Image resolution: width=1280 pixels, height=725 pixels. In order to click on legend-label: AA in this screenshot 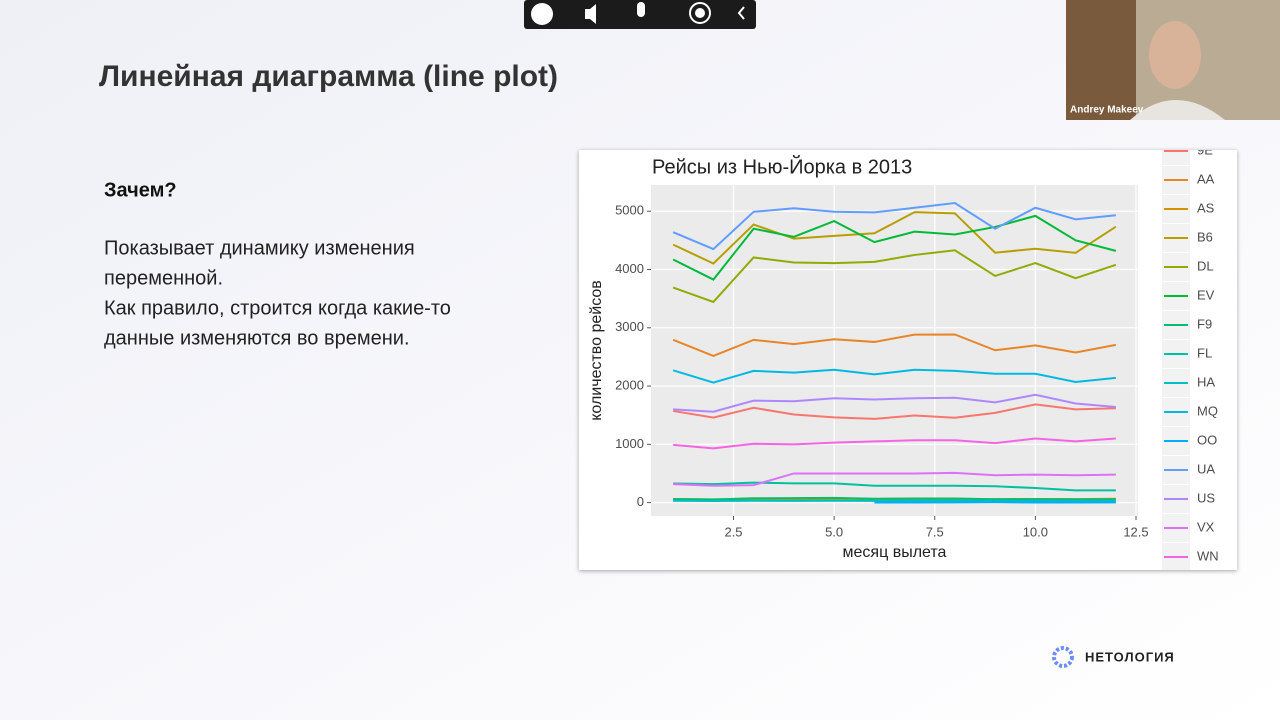, I will do `click(1206, 178)`.